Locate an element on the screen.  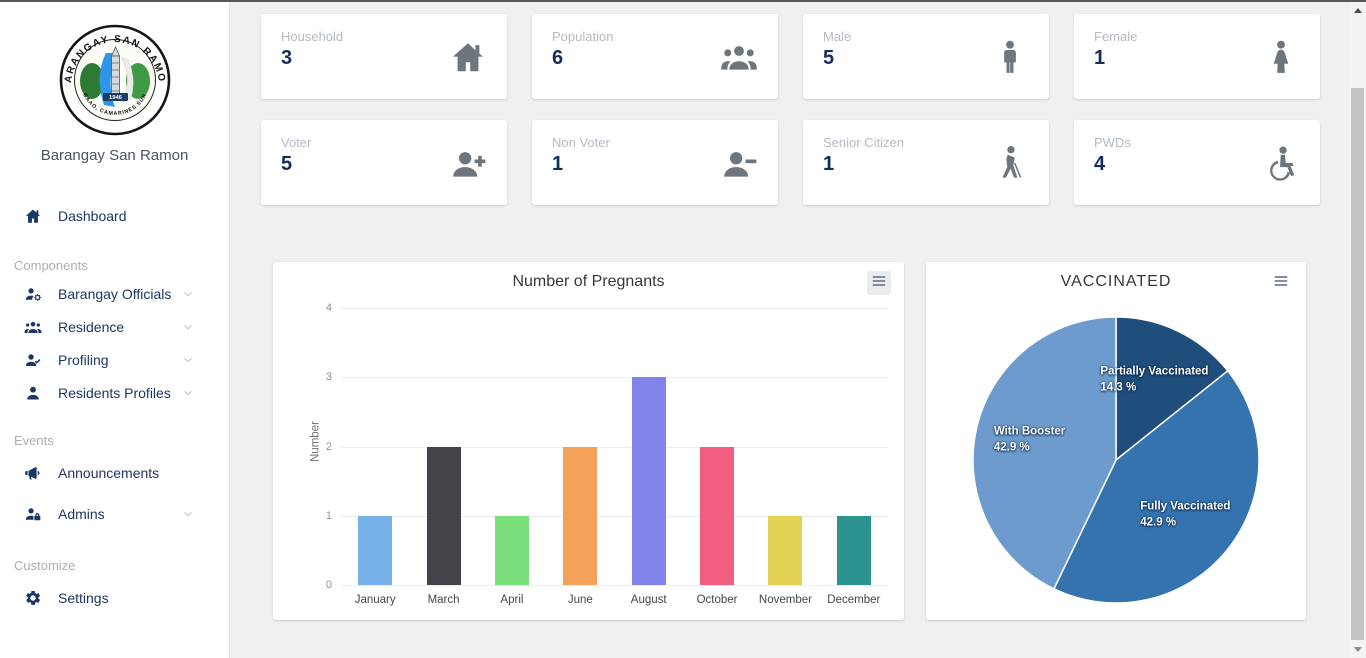
stat-card-value: 3 is located at coordinates (287, 58).